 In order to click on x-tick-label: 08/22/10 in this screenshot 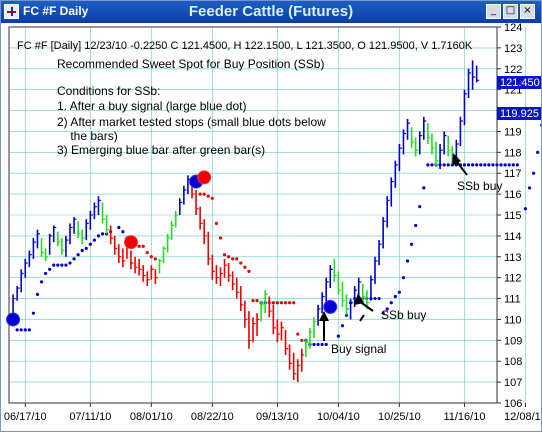, I will do `click(212, 417)`.